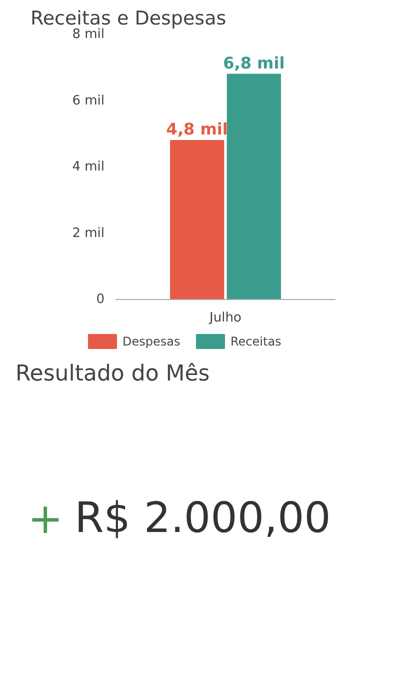  What do you see at coordinates (197, 129) in the screenshot?
I see `data-label: 4,8 mil` at bounding box center [197, 129].